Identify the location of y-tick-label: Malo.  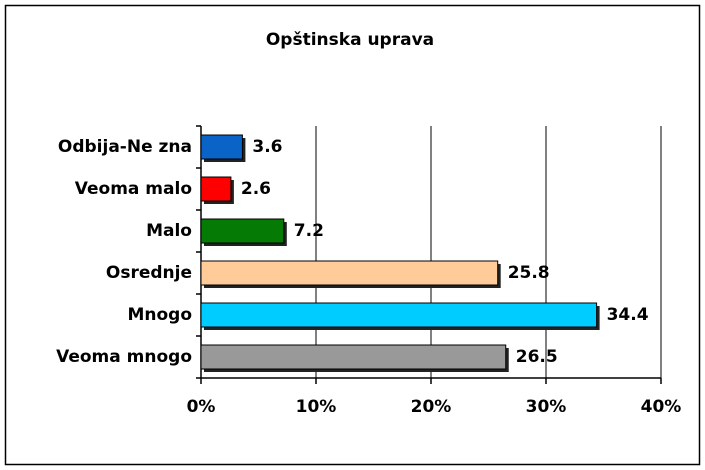
(169, 231).